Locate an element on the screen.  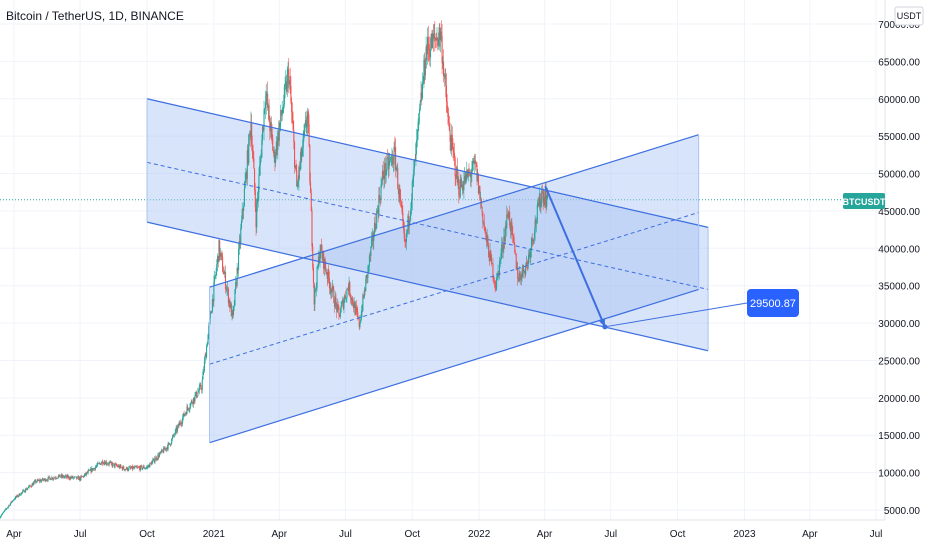
descending-channel-lower-line is located at coordinates (427, 286).